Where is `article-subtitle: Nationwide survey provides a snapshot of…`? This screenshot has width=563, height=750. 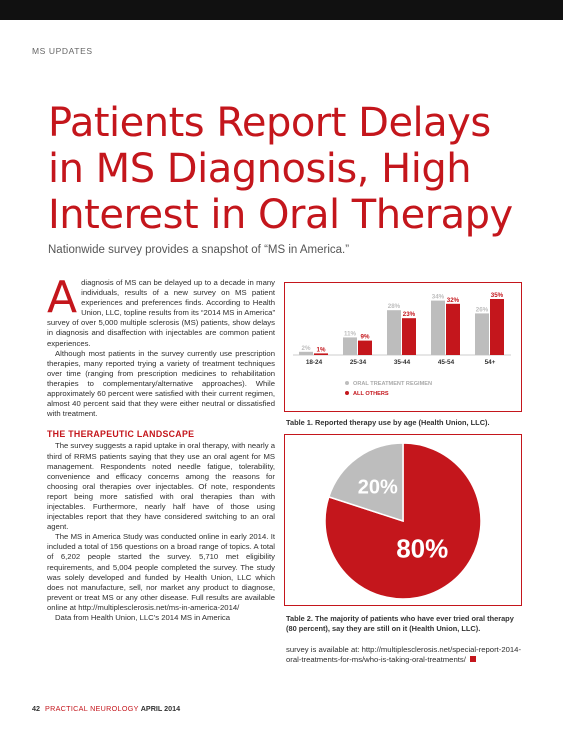 article-subtitle: Nationwide survey provides a snapshot of… is located at coordinates (199, 250).